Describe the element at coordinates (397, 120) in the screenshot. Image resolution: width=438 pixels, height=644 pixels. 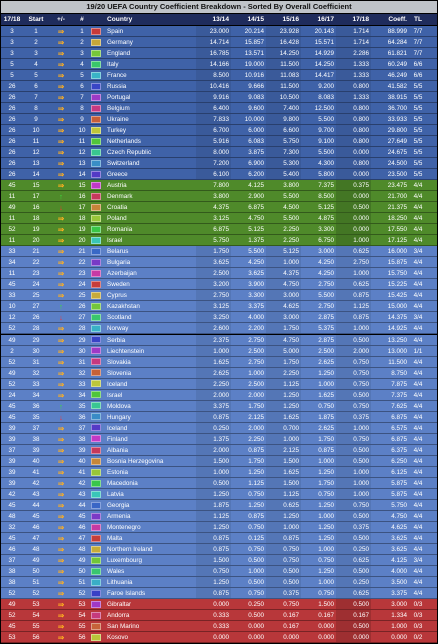
I see `cell-coeff: 33.933` at that location.